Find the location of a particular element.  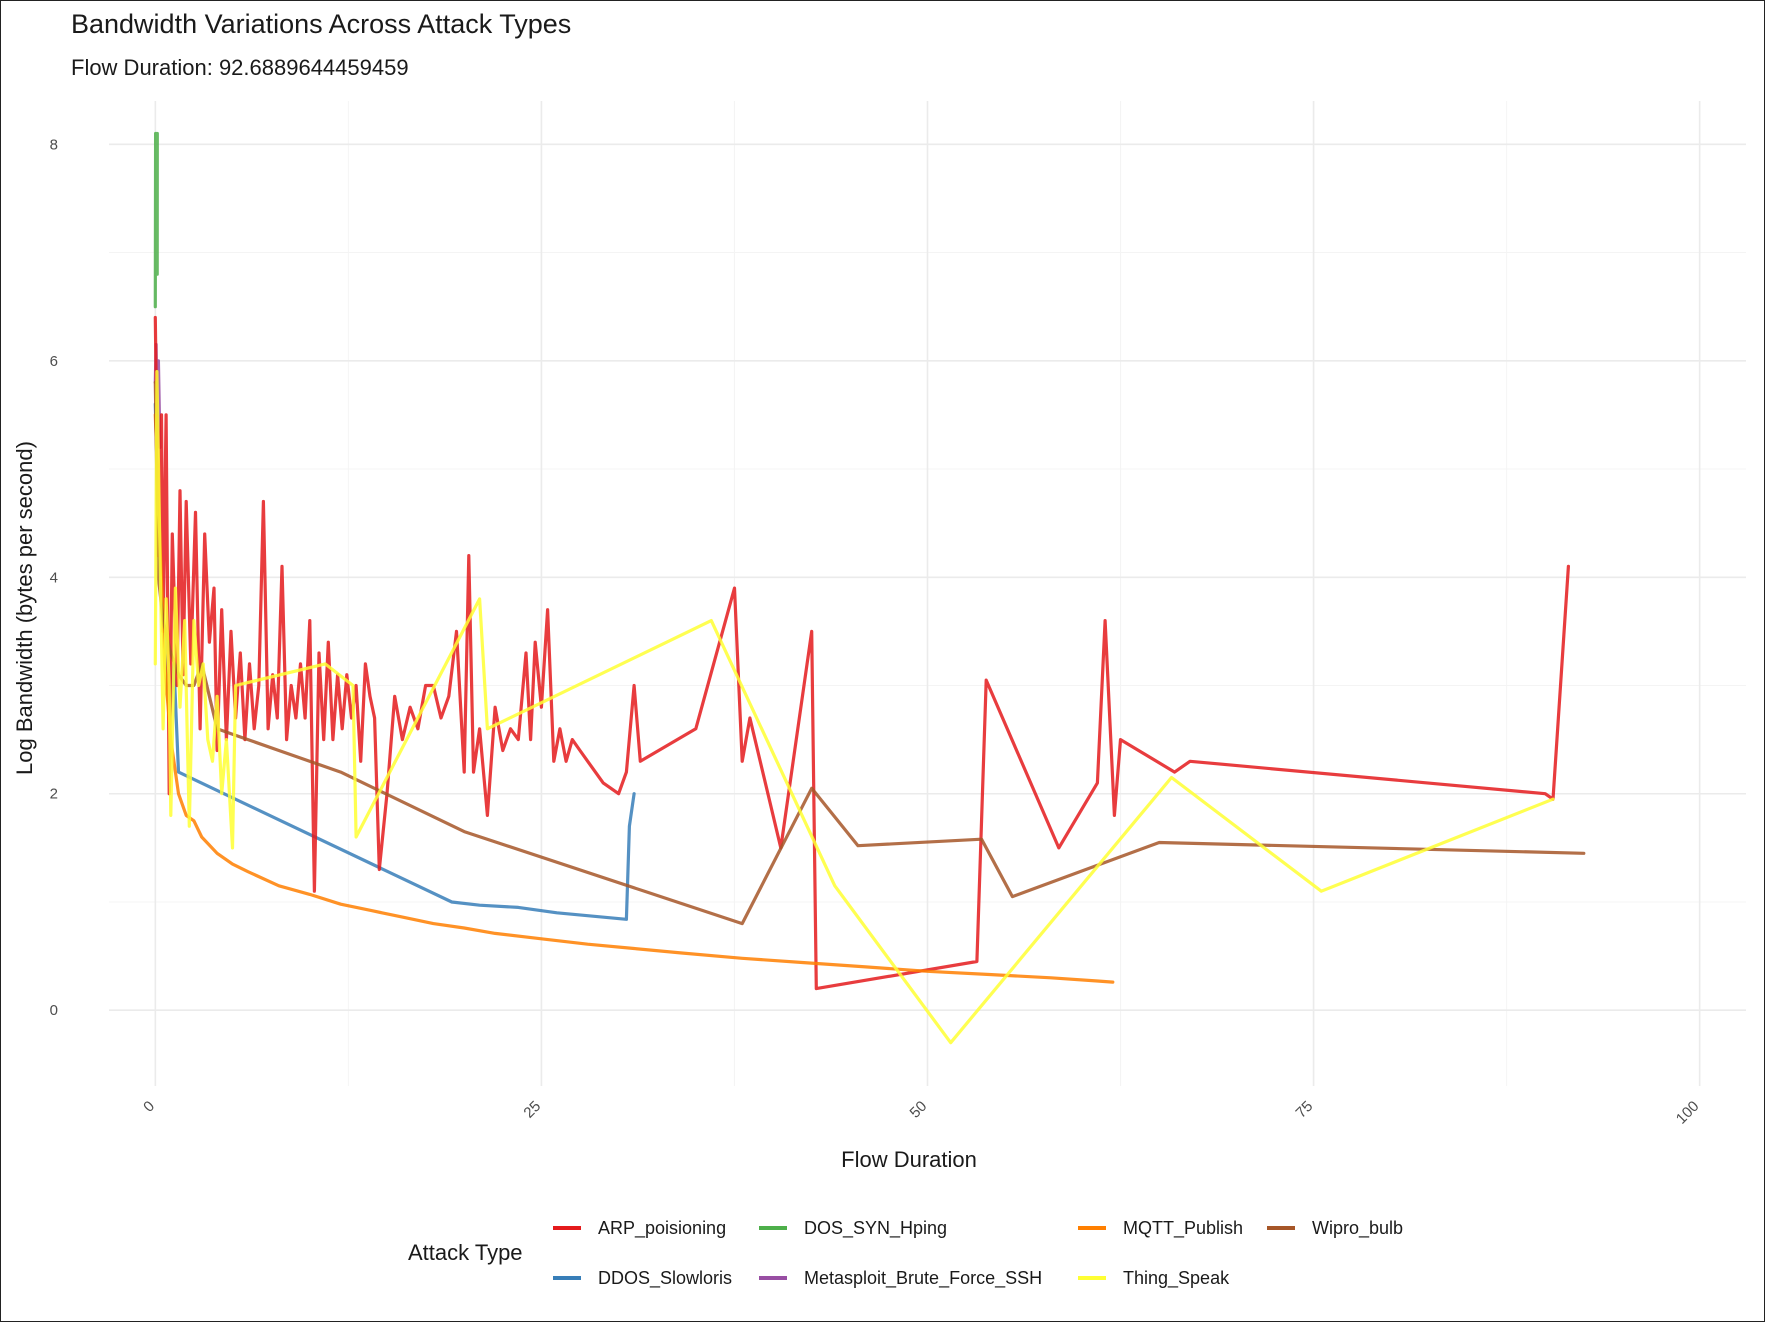

legend-label: Wipro_bulb is located at coordinates (1357, 1228).